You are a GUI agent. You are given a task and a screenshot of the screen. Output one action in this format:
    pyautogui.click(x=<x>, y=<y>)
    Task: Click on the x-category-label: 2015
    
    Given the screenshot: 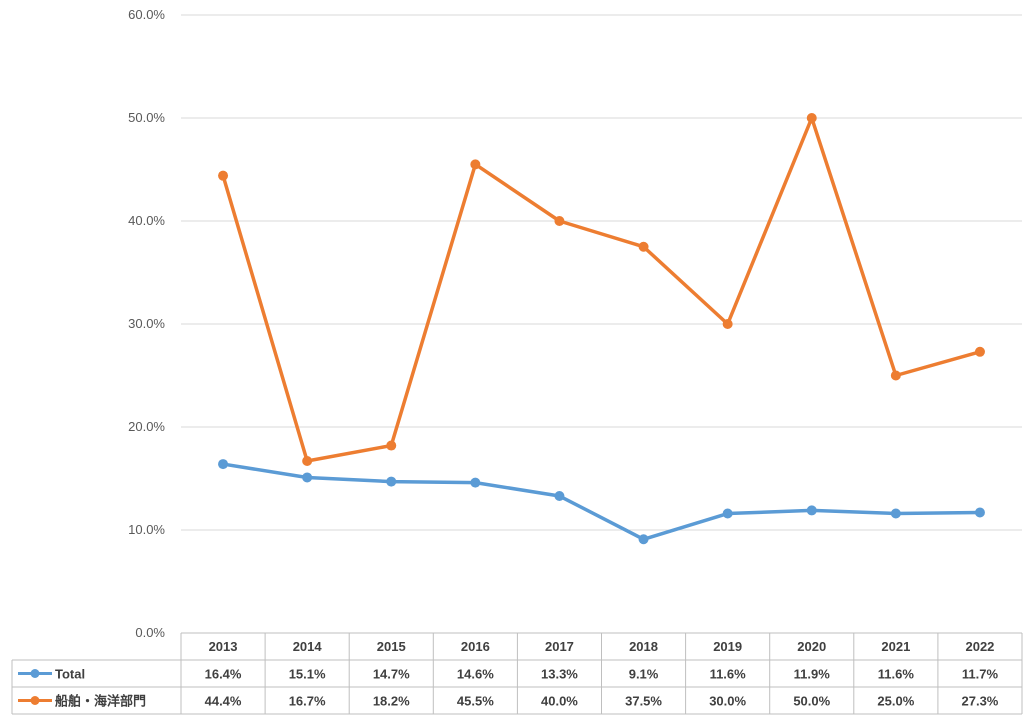 What is the action you would take?
    pyautogui.click(x=391, y=646)
    